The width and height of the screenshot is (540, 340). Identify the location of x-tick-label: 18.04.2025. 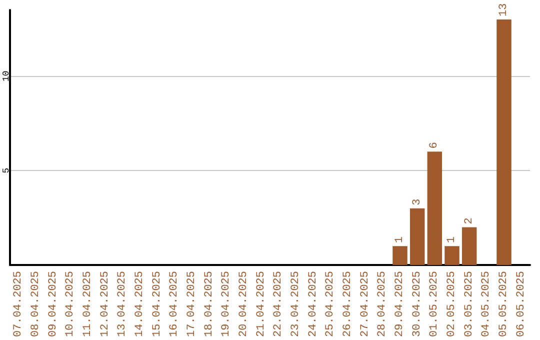
(209, 304).